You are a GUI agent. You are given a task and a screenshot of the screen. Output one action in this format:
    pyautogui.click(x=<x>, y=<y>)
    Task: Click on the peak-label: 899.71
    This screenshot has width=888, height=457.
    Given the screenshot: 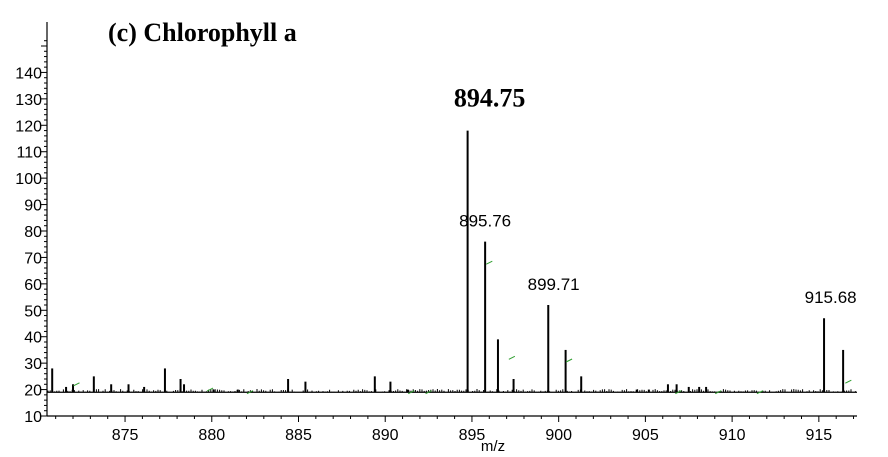 What is the action you would take?
    pyautogui.click(x=554, y=284)
    